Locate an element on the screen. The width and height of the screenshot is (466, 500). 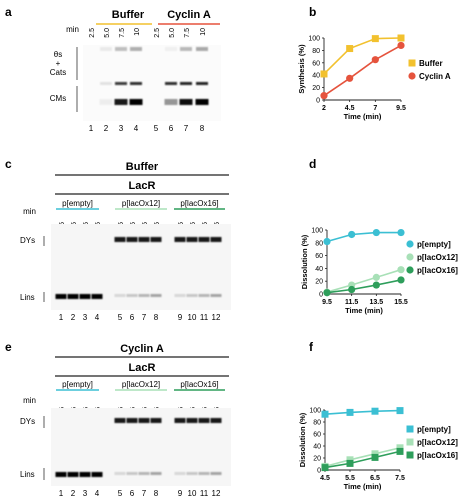
chart-f-legend-label: p[empty] is located at coordinates (434, 429).